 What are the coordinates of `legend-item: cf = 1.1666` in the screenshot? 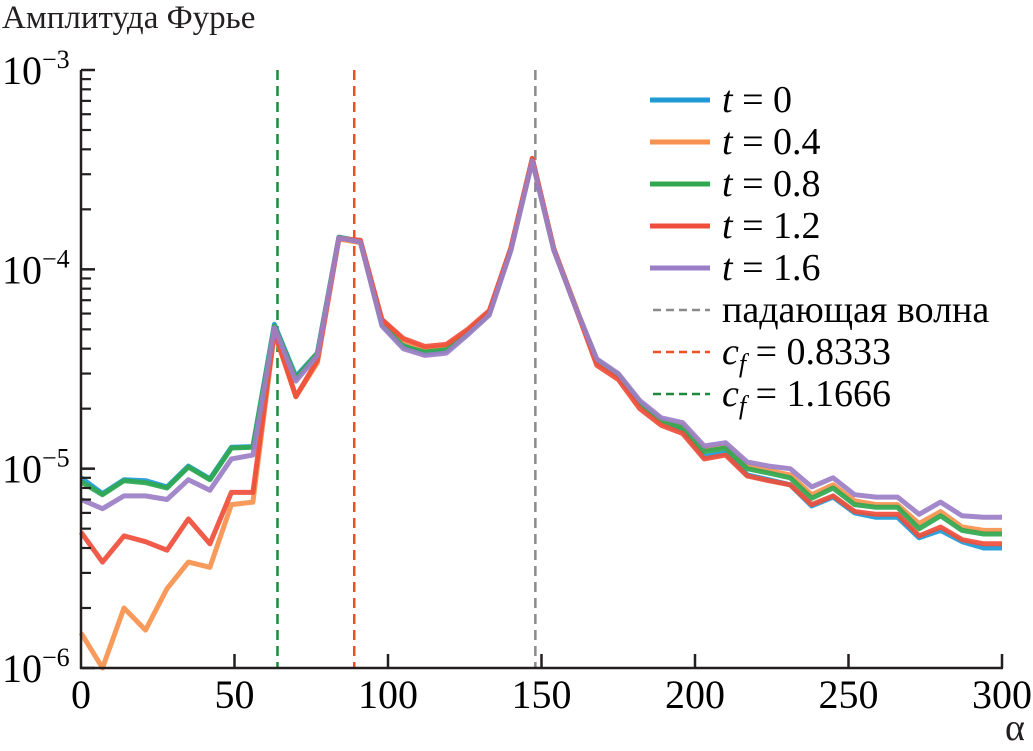 It's located at (772, 396).